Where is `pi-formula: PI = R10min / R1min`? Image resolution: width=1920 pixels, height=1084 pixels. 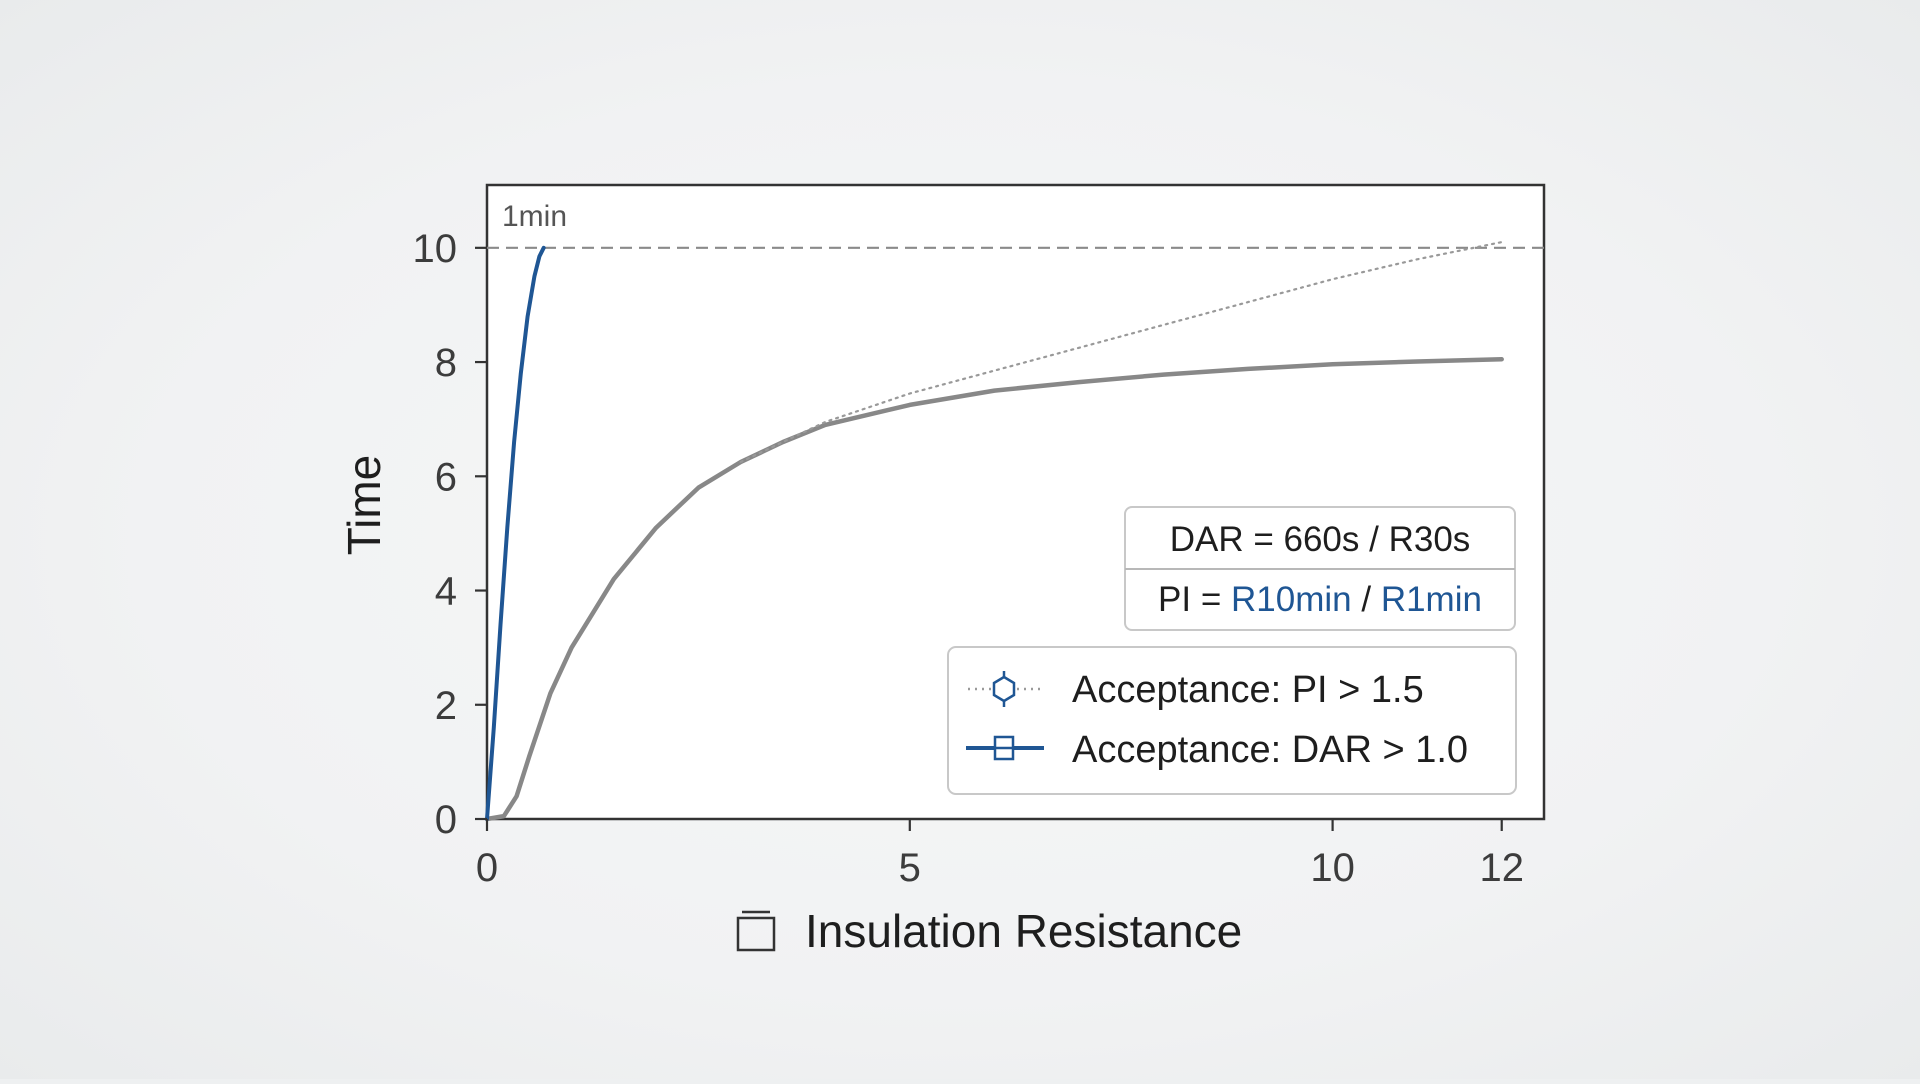 pi-formula: PI = R10min / R1min is located at coordinates (1320, 599).